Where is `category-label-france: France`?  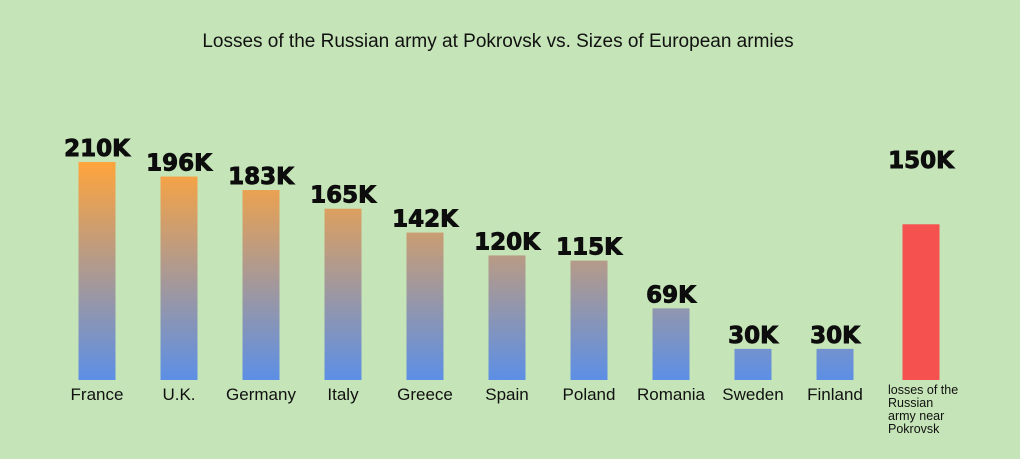 category-label-france: France is located at coordinates (97, 394).